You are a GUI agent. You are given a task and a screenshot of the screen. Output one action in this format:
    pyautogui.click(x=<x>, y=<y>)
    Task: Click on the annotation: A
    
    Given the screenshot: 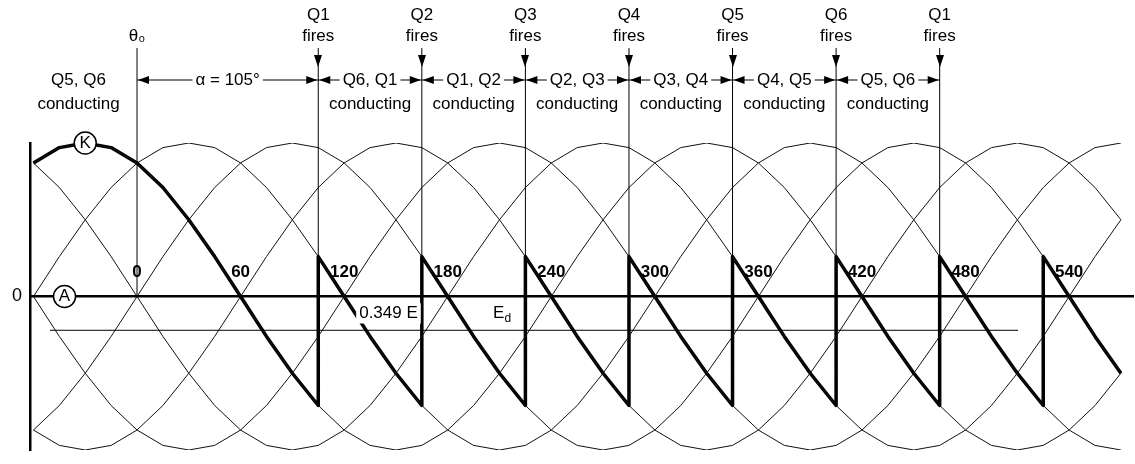 What is the action you would take?
    pyautogui.click(x=64, y=296)
    